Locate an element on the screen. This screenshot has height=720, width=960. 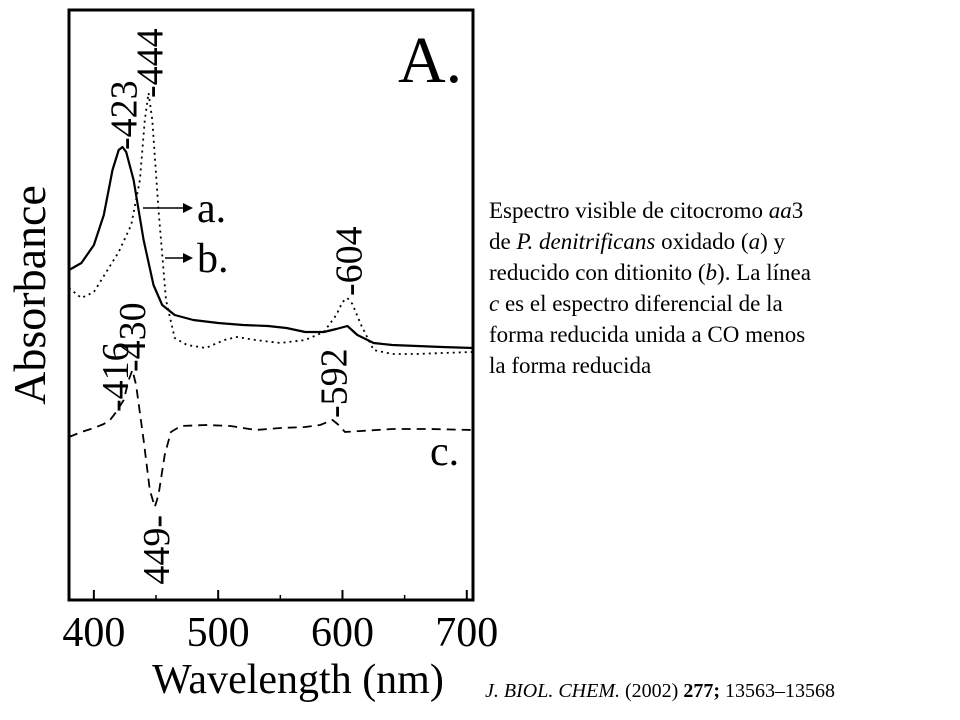
caption-italic: b is located at coordinates (711, 272).